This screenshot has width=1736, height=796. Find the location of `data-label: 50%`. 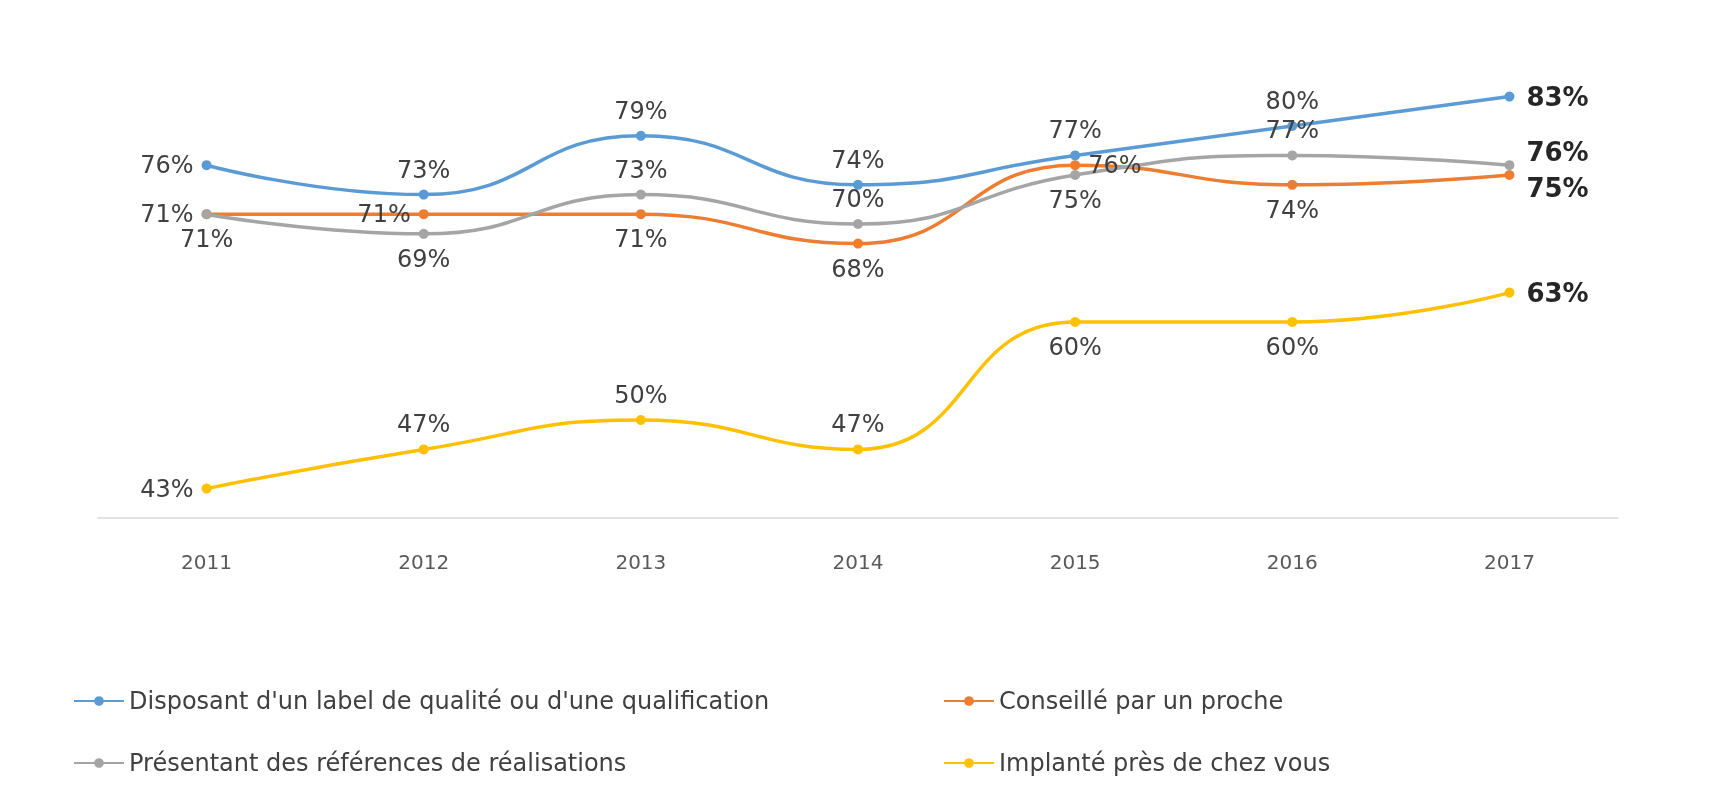

data-label: 50% is located at coordinates (641, 395).